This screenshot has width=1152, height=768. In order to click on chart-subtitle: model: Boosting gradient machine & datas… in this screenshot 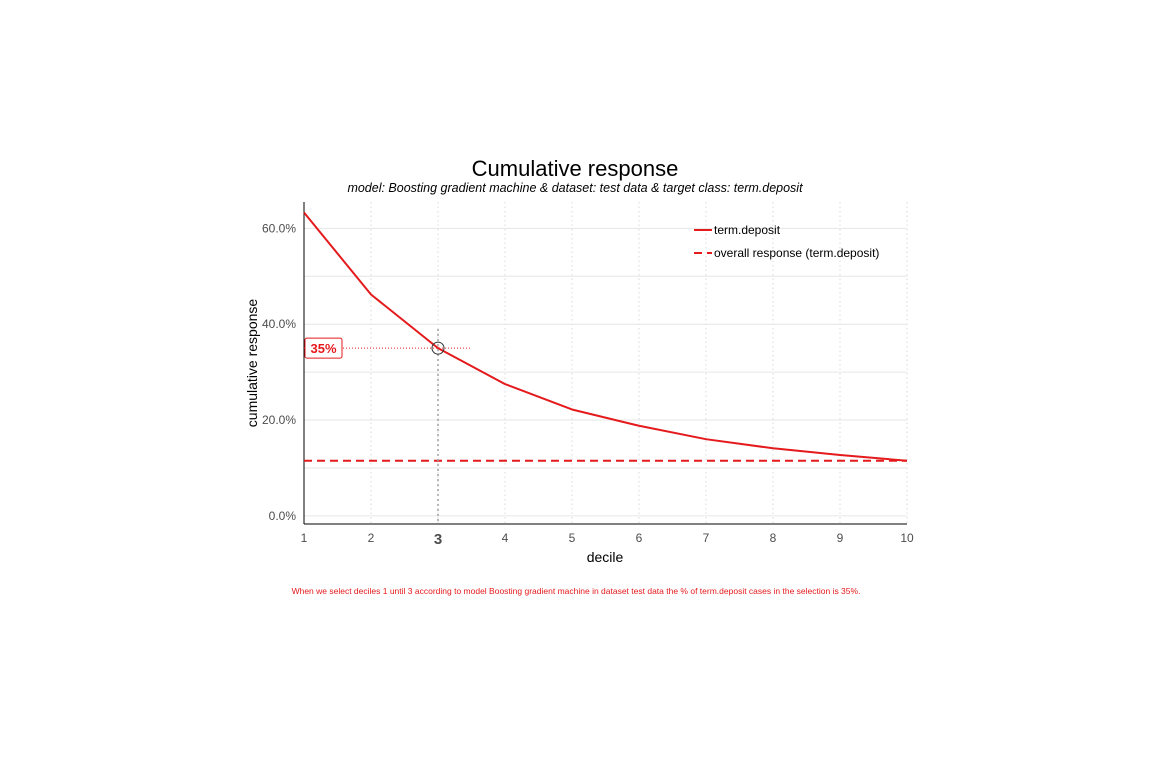, I will do `click(575, 188)`.